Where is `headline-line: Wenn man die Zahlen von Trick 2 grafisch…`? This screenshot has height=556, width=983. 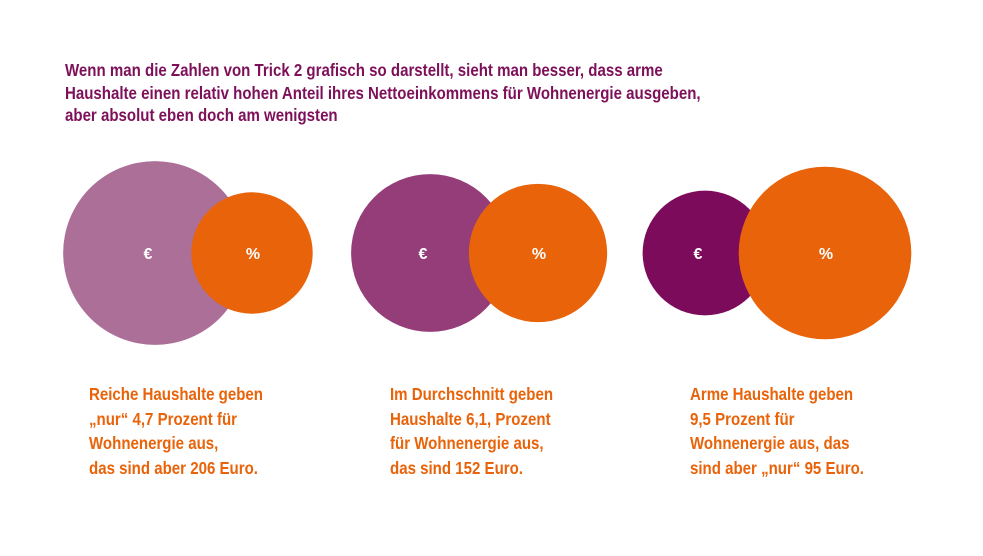 headline-line: Wenn man die Zahlen von Trick 2 grafisch… is located at coordinates (364, 70).